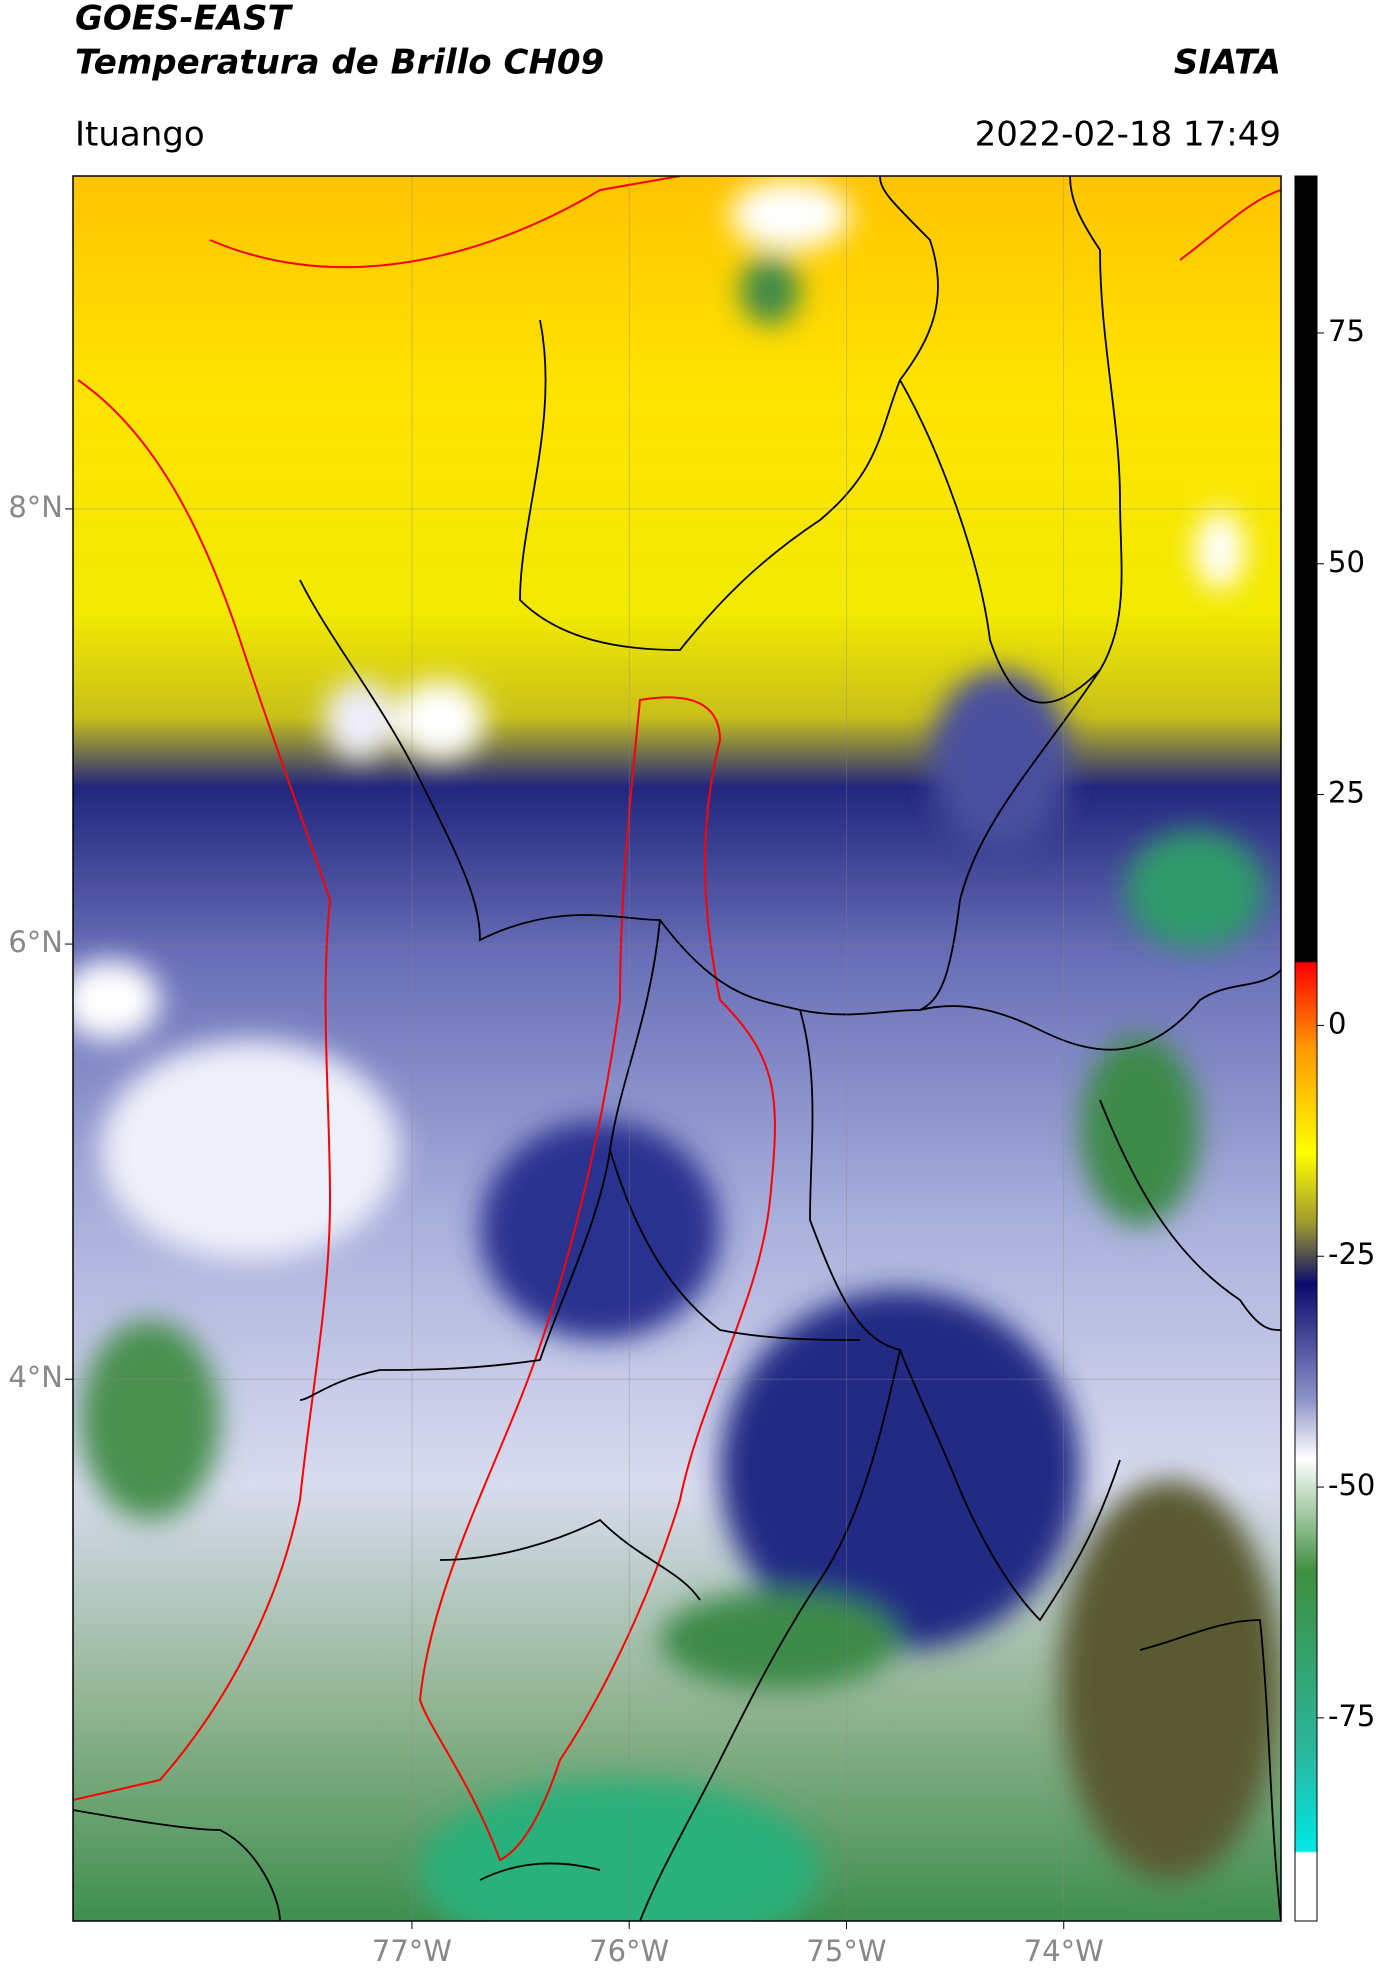  What do you see at coordinates (1351, 1254) in the screenshot?
I see `colorbar-tick-label: -25` at bounding box center [1351, 1254].